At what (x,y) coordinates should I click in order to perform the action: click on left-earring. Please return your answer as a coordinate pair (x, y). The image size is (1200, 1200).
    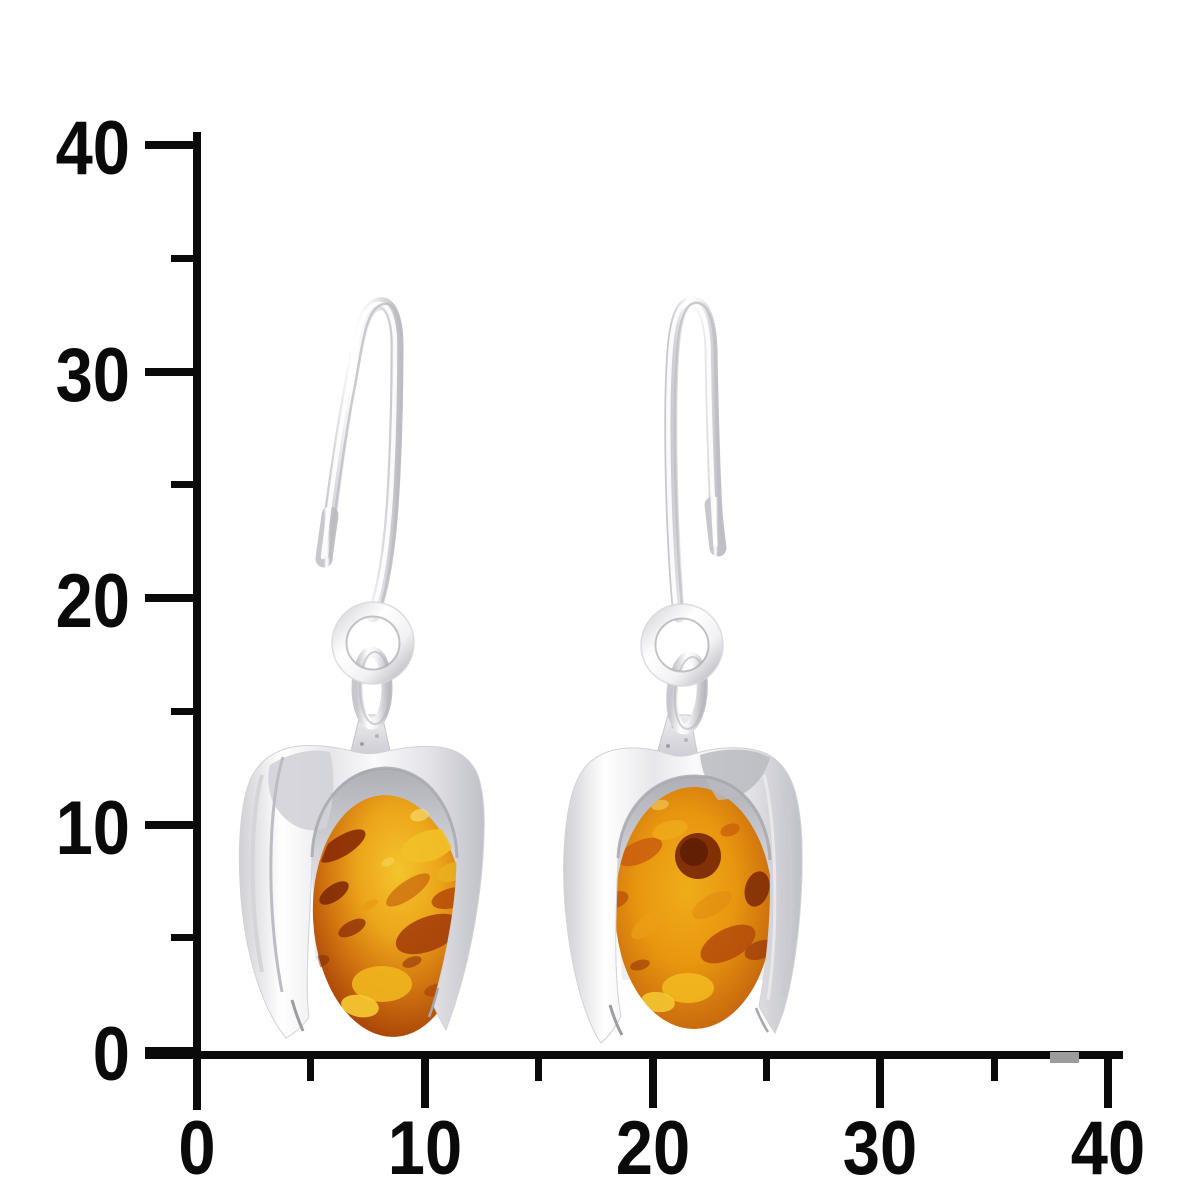
    Looking at the image, I should click on (361, 668).